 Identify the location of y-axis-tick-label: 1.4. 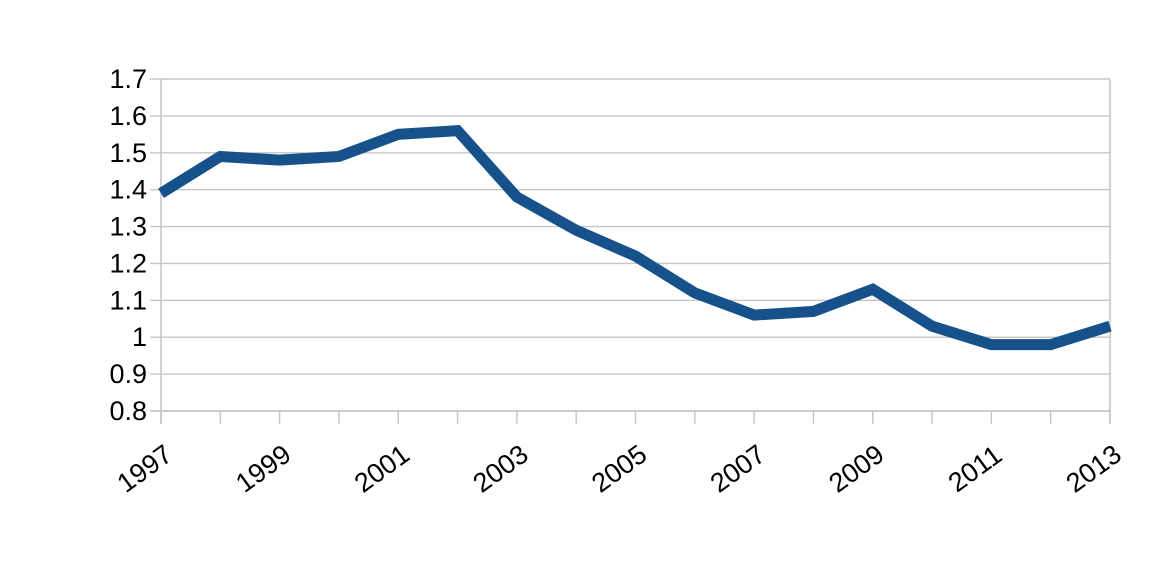
(128, 190).